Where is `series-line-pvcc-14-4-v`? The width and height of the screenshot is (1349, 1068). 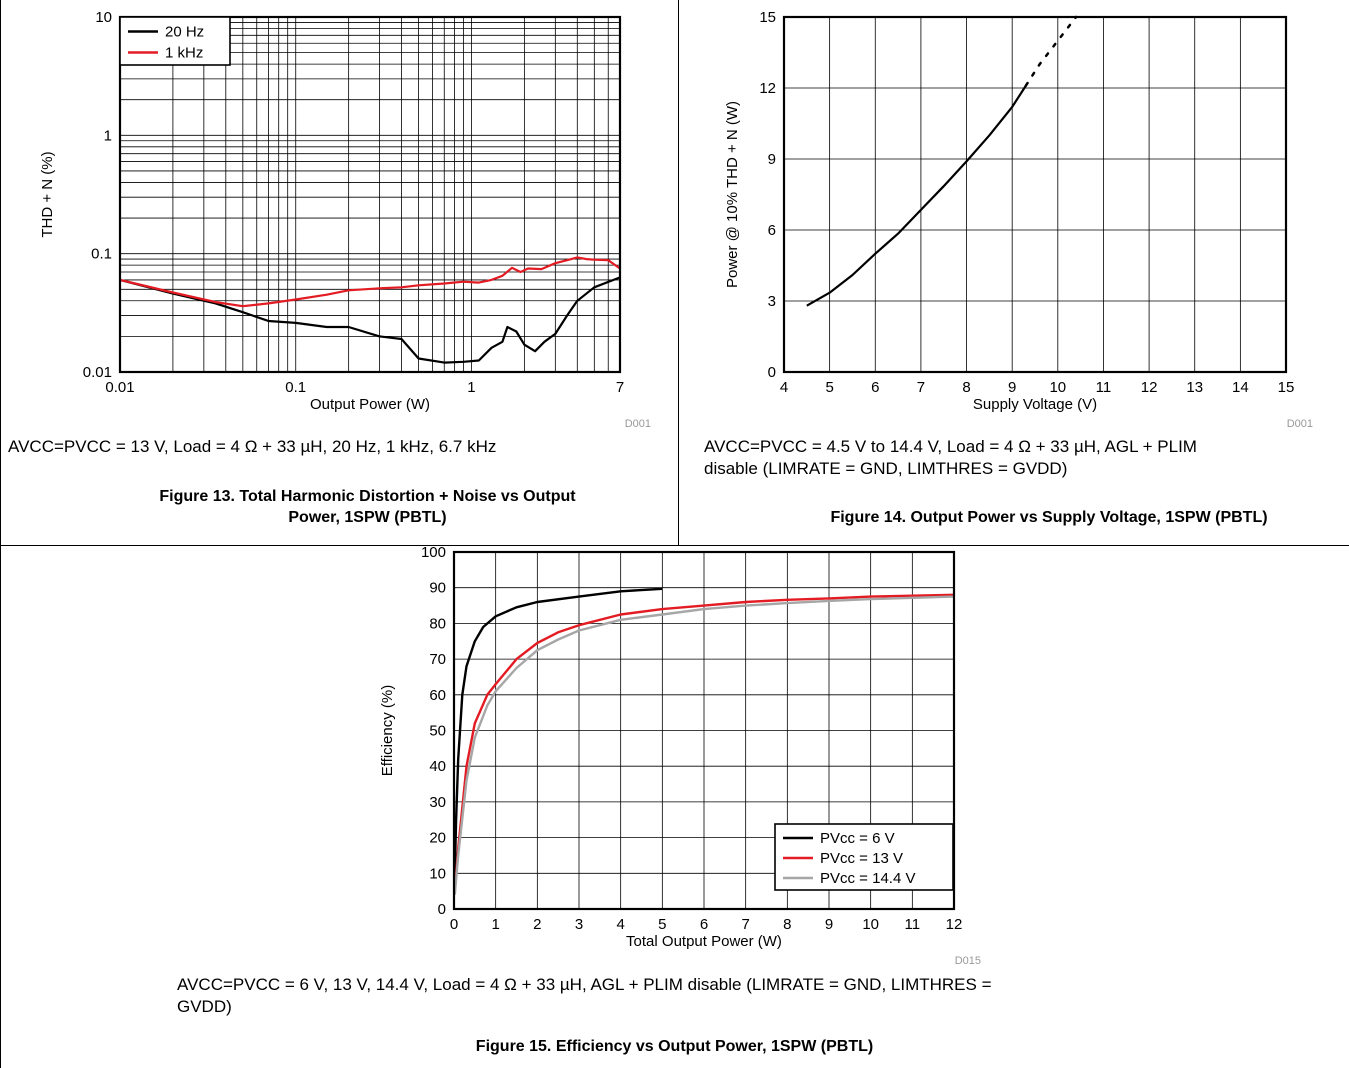 series-line-pvcc-14-4-v is located at coordinates (704, 745).